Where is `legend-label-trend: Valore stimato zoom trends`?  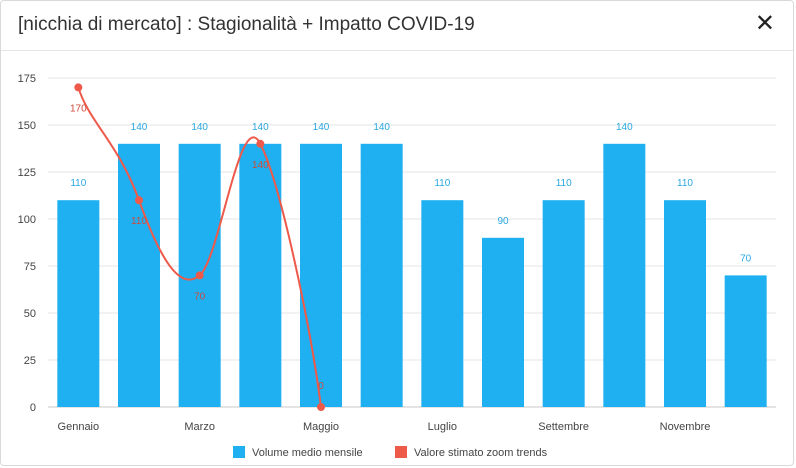
legend-label-trend: Valore stimato zoom trends is located at coordinates (481, 453).